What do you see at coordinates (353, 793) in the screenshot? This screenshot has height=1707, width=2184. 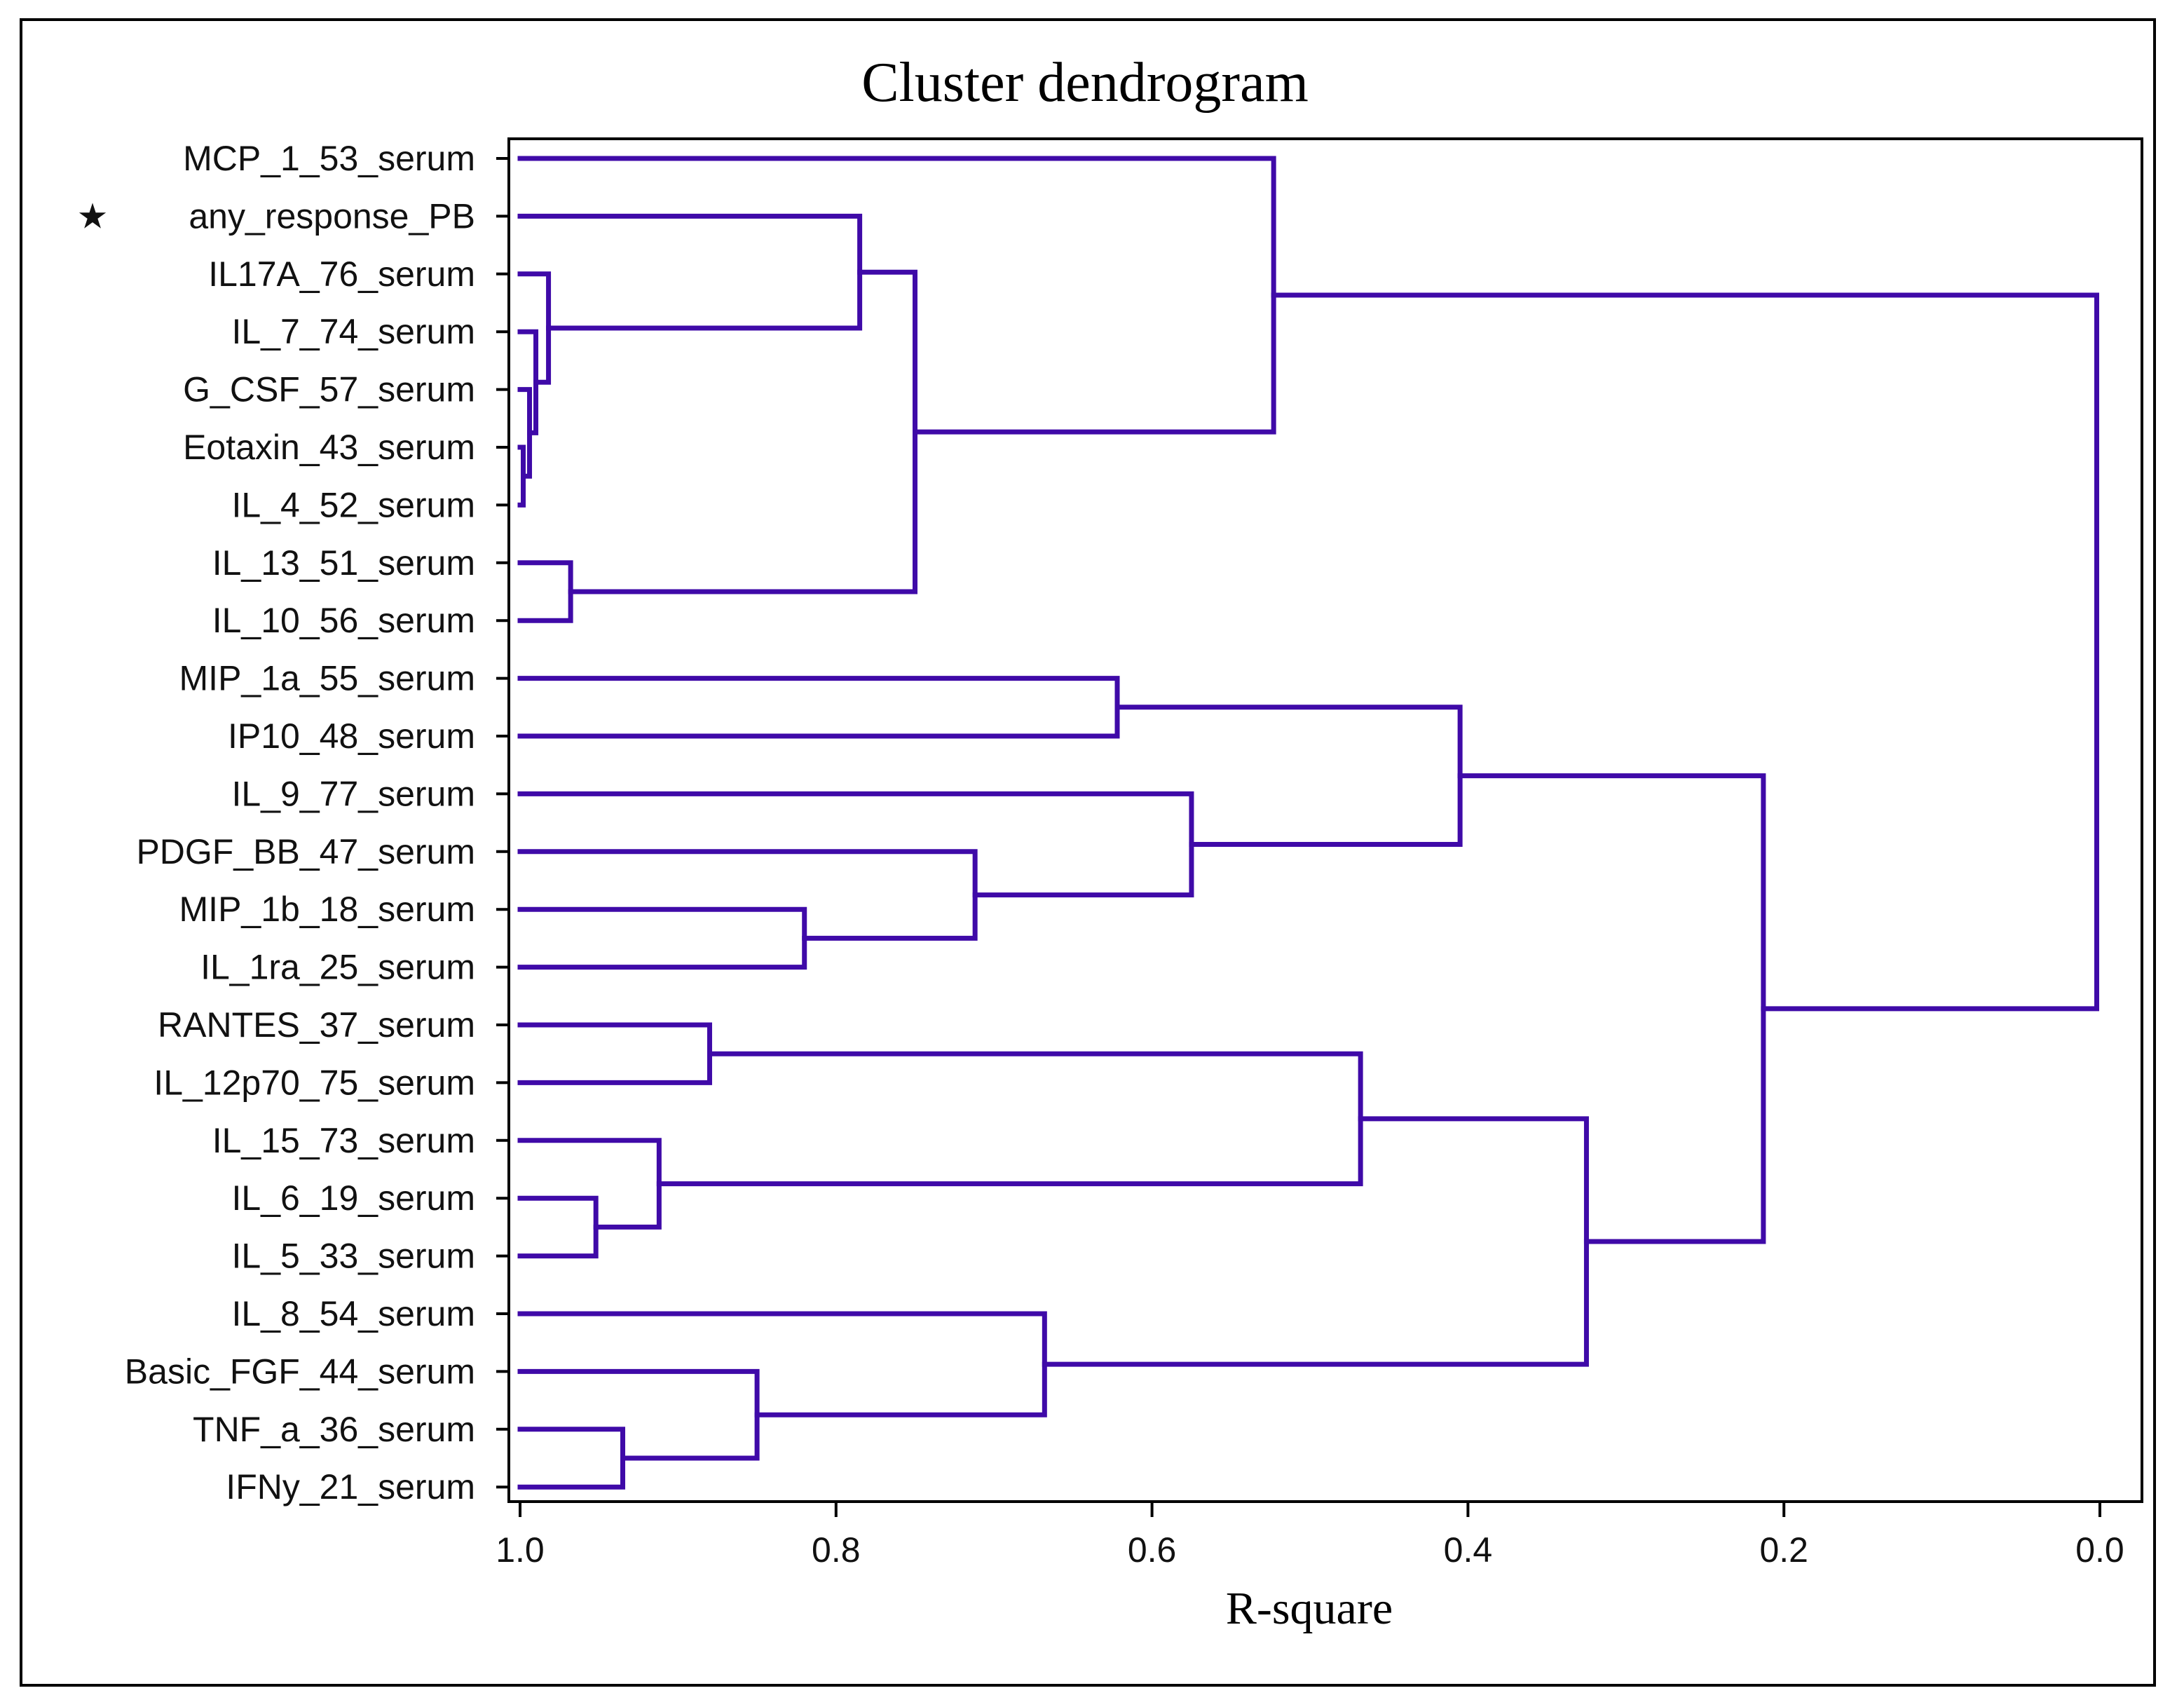 I see `leaf-label: IL_9_77_serum` at bounding box center [353, 793].